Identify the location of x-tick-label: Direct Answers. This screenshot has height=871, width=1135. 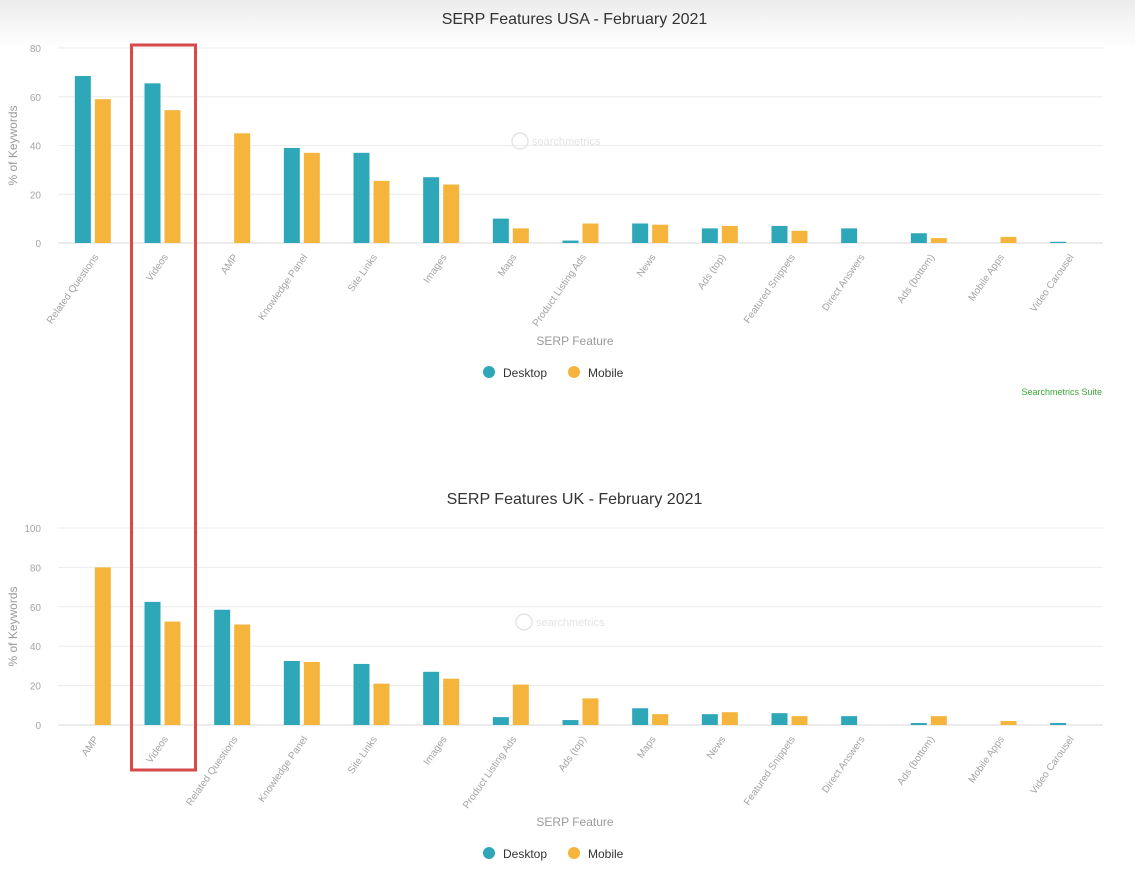
(843, 764).